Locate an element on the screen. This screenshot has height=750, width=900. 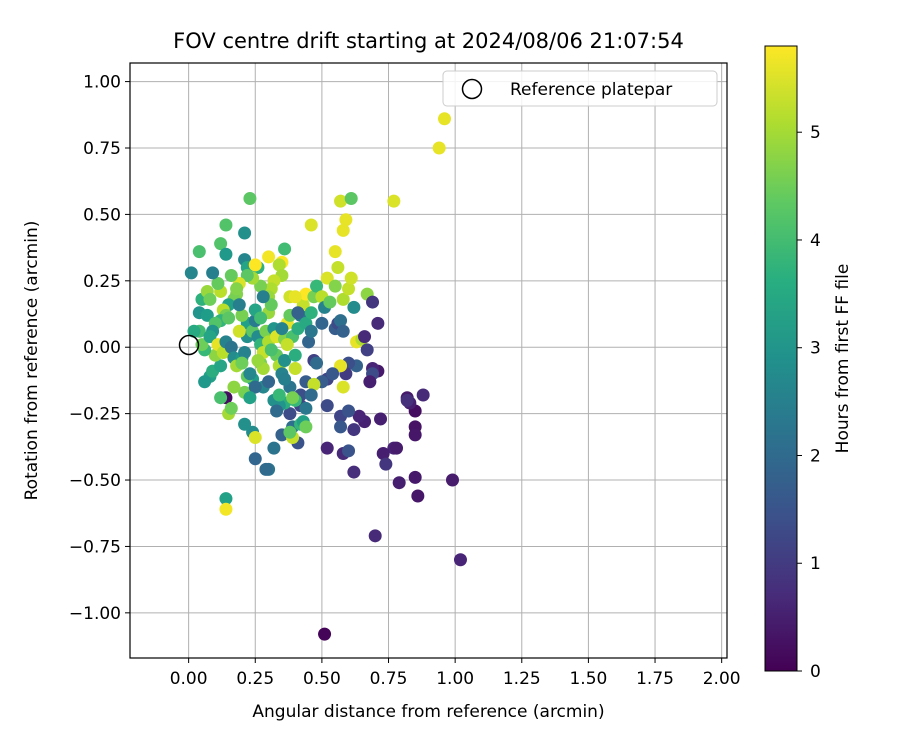
legend: Reference platepar is located at coordinates (580, 88).